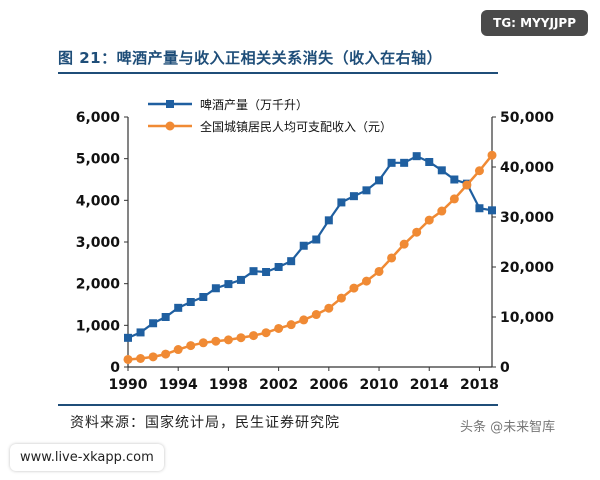 The image size is (600, 480). Describe the element at coordinates (278, 385) in the screenshot. I see `x-tick-label: 2002` at that location.